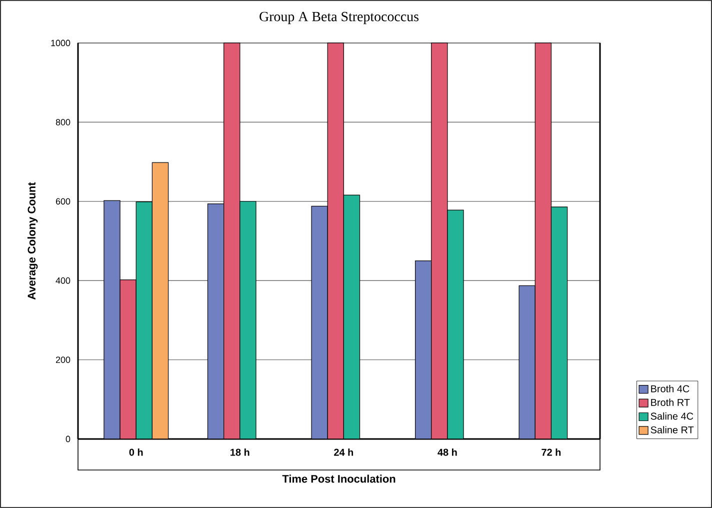  I want to click on legend-label: Saline 4C, so click(672, 416).